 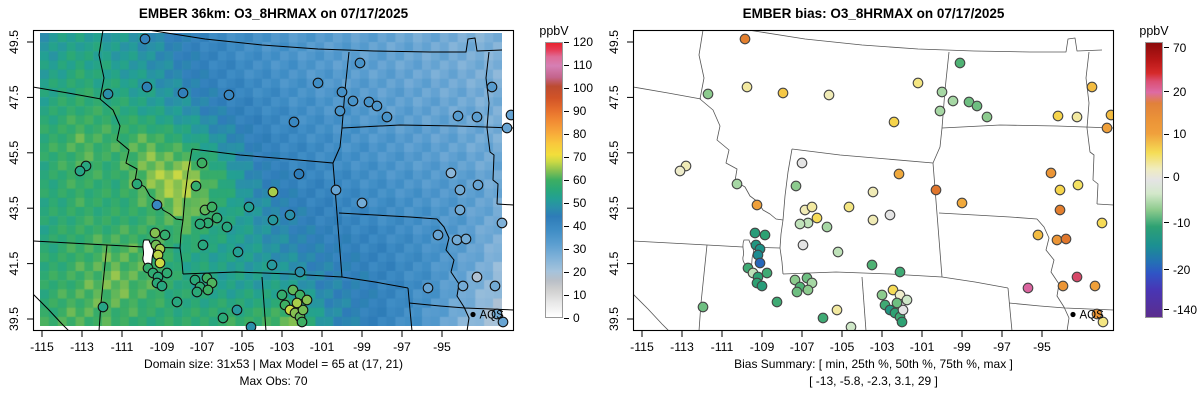 What do you see at coordinates (1176, 177) in the screenshot?
I see `colorbar-tick-label: 0` at bounding box center [1176, 177].